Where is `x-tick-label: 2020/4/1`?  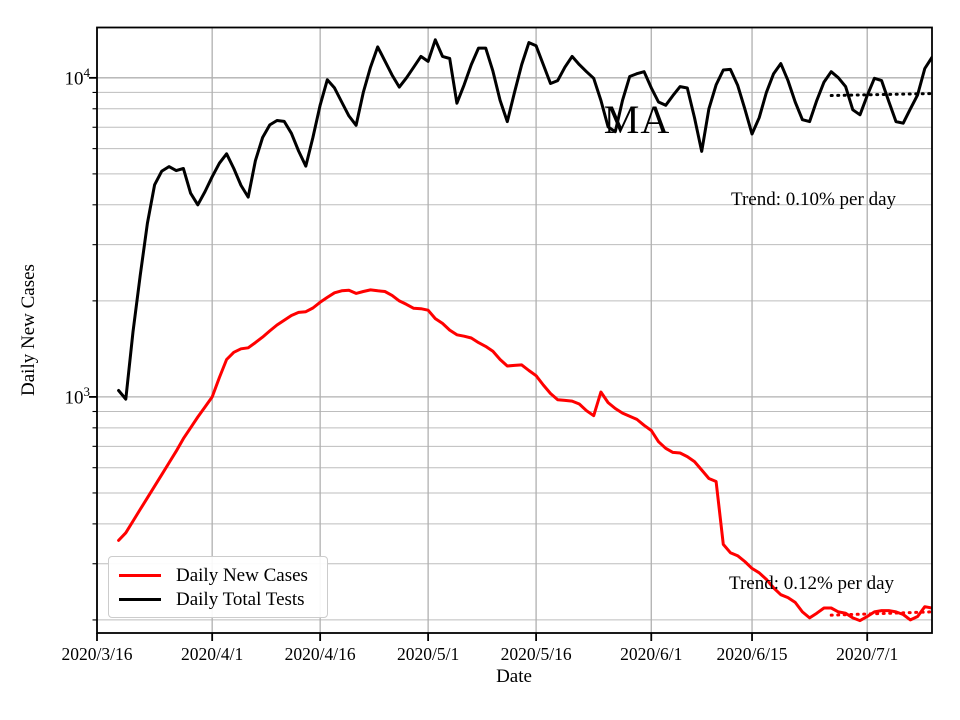 x-tick-label: 2020/4/1 is located at coordinates (212, 654).